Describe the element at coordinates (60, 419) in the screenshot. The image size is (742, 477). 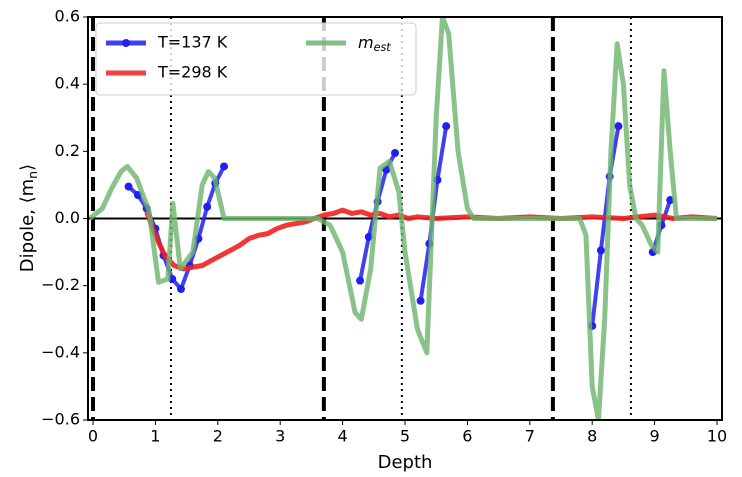
I see `y-tick-label: −0.6` at that location.